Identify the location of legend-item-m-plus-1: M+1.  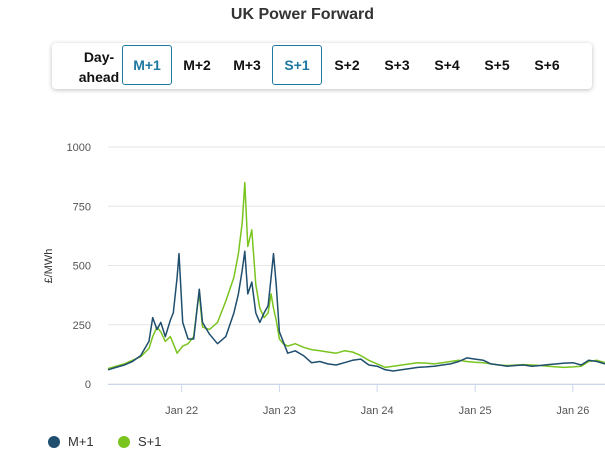
(71, 441).